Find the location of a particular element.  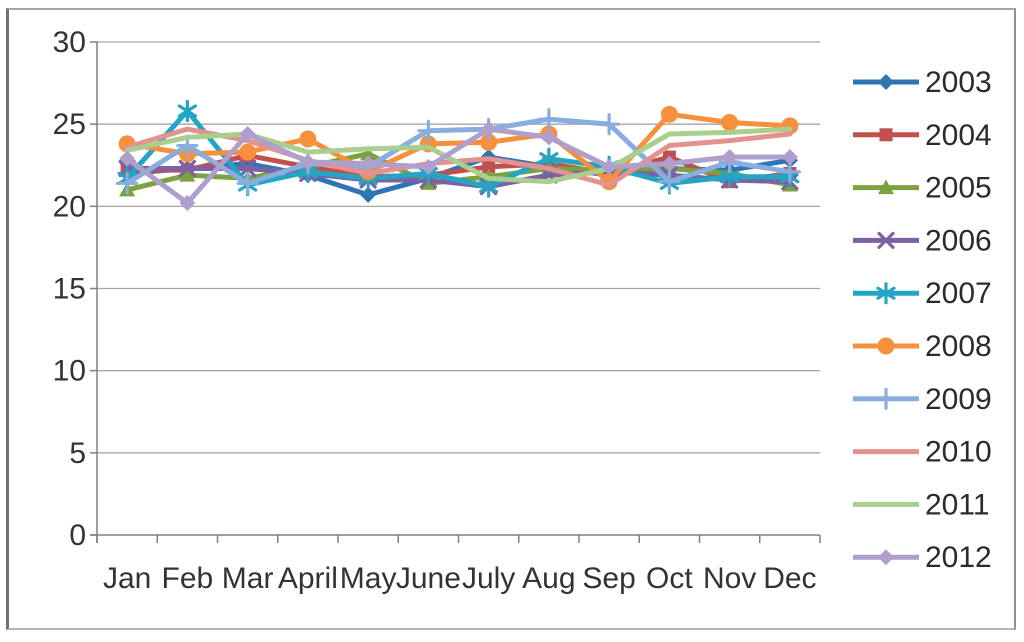

legend-marker-2008 is located at coordinates (886, 346).